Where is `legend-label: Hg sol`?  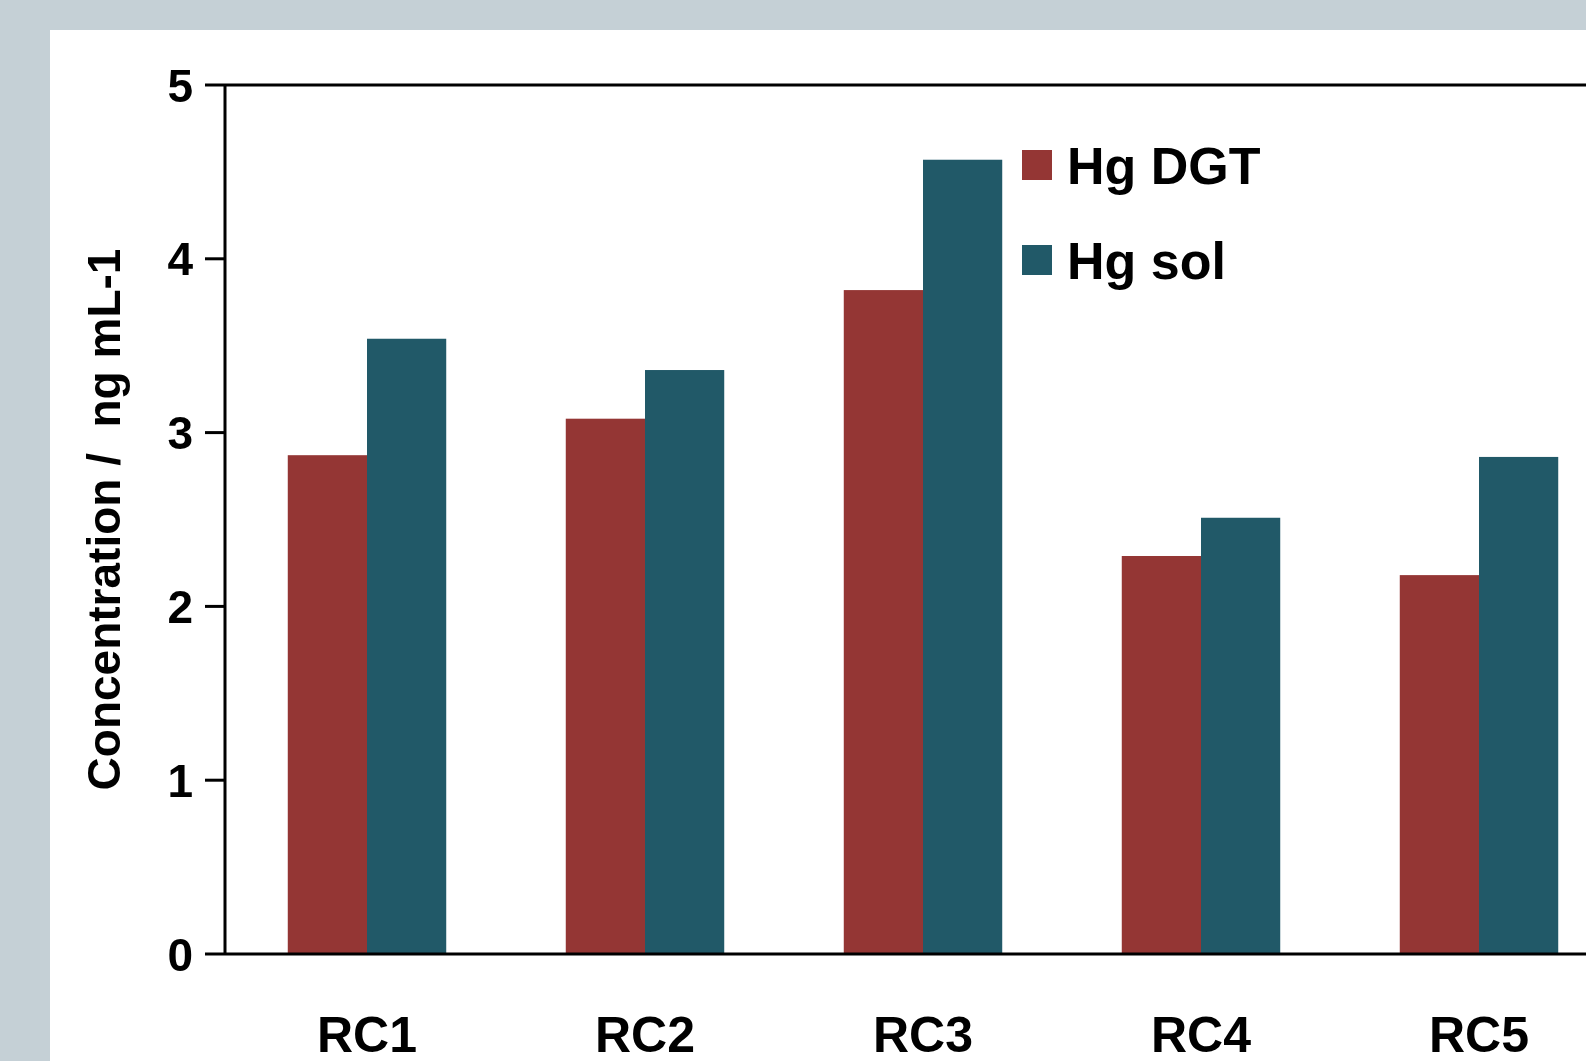 legend-label: Hg sol is located at coordinates (1146, 260).